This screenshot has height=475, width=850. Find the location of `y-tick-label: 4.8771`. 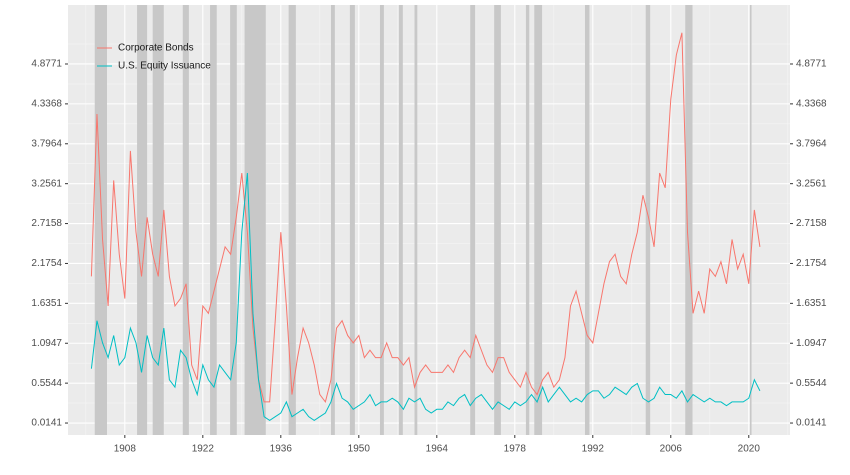

y-tick-label: 4.8771 is located at coordinates (46, 64).